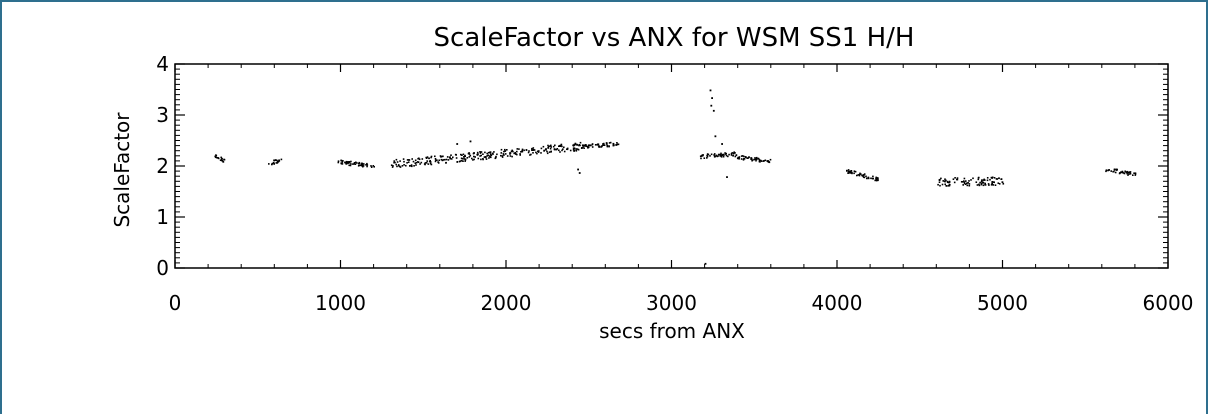 The width and height of the screenshot is (1210, 416). I want to click on chart-title: ScaleFactor vs ANX for WSM SS1 H/H, so click(674, 38).